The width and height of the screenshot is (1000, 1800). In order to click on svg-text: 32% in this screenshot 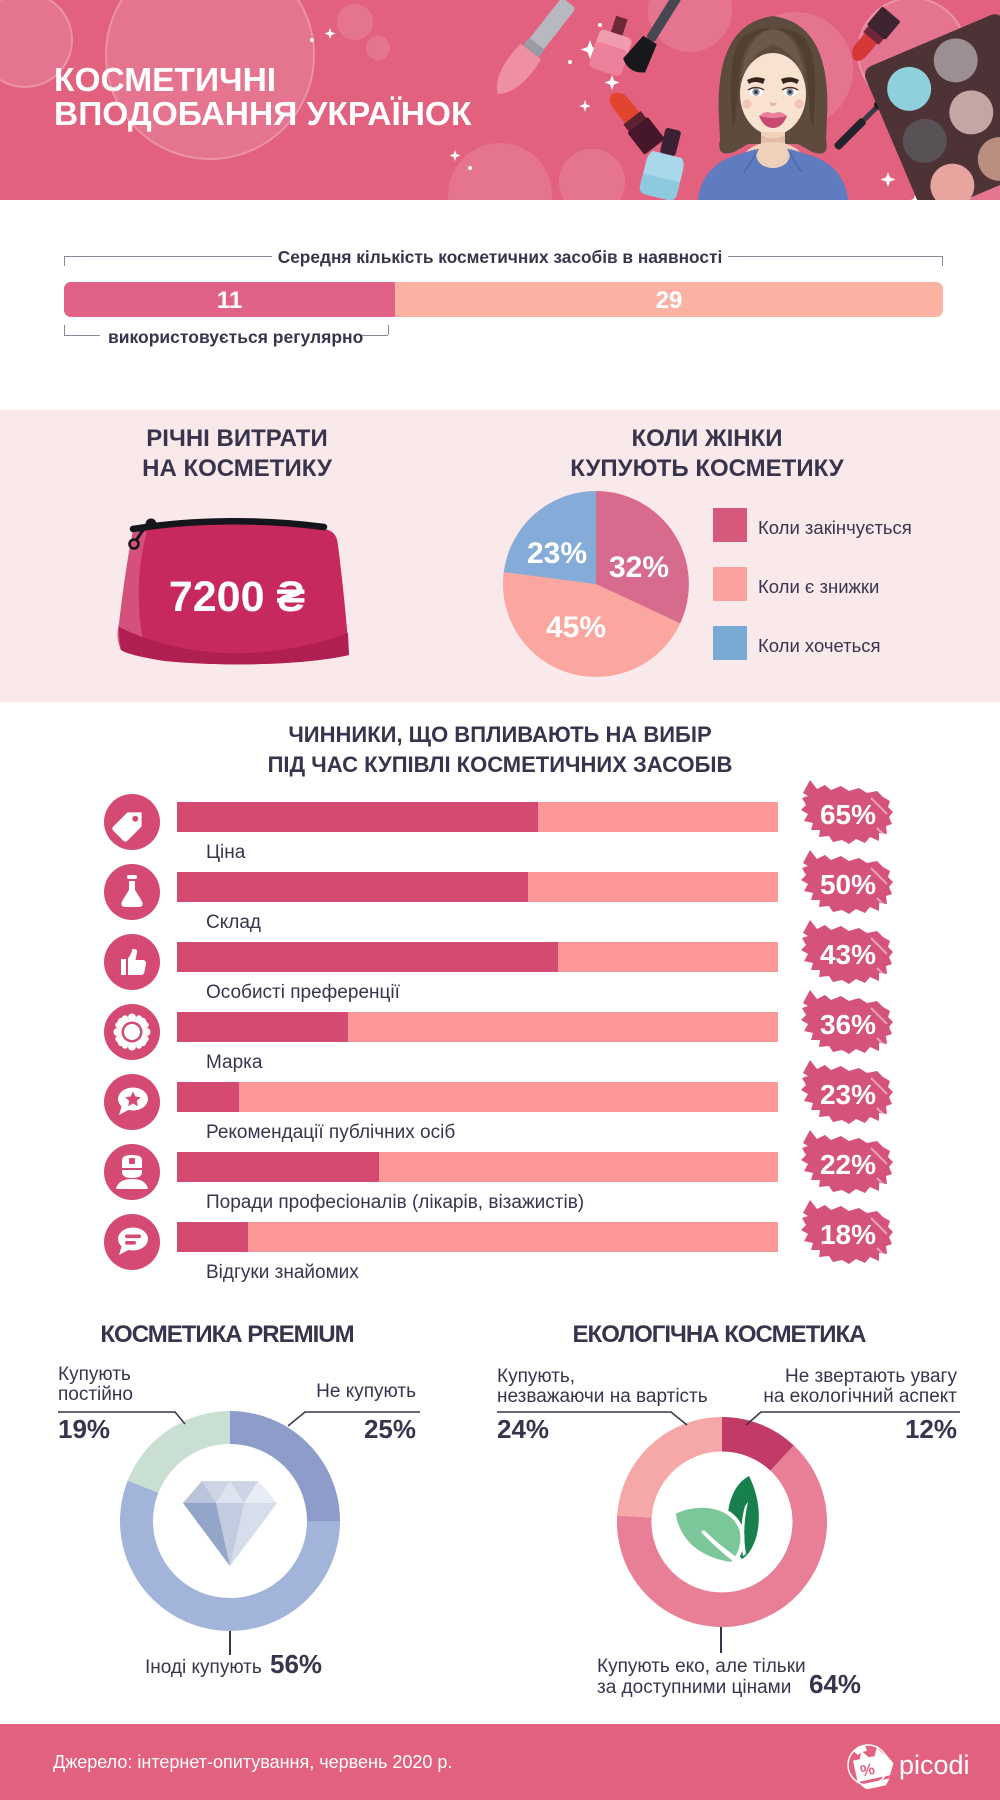, I will do `click(639, 567)`.